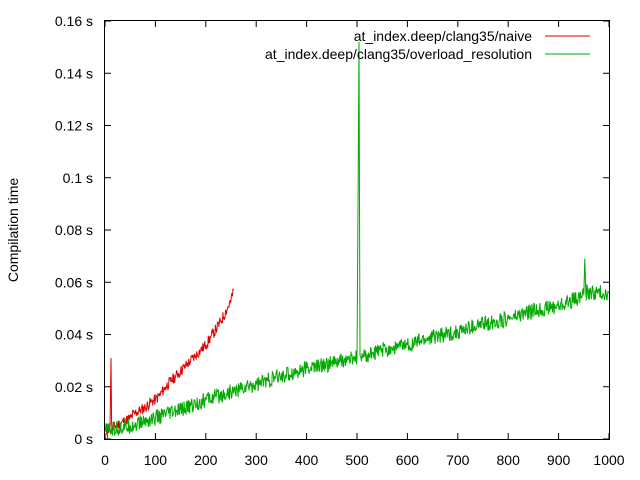 Image resolution: width=640 pixels, height=480 pixels. I want to click on y-tick-label: 0.08 s, so click(74, 230).